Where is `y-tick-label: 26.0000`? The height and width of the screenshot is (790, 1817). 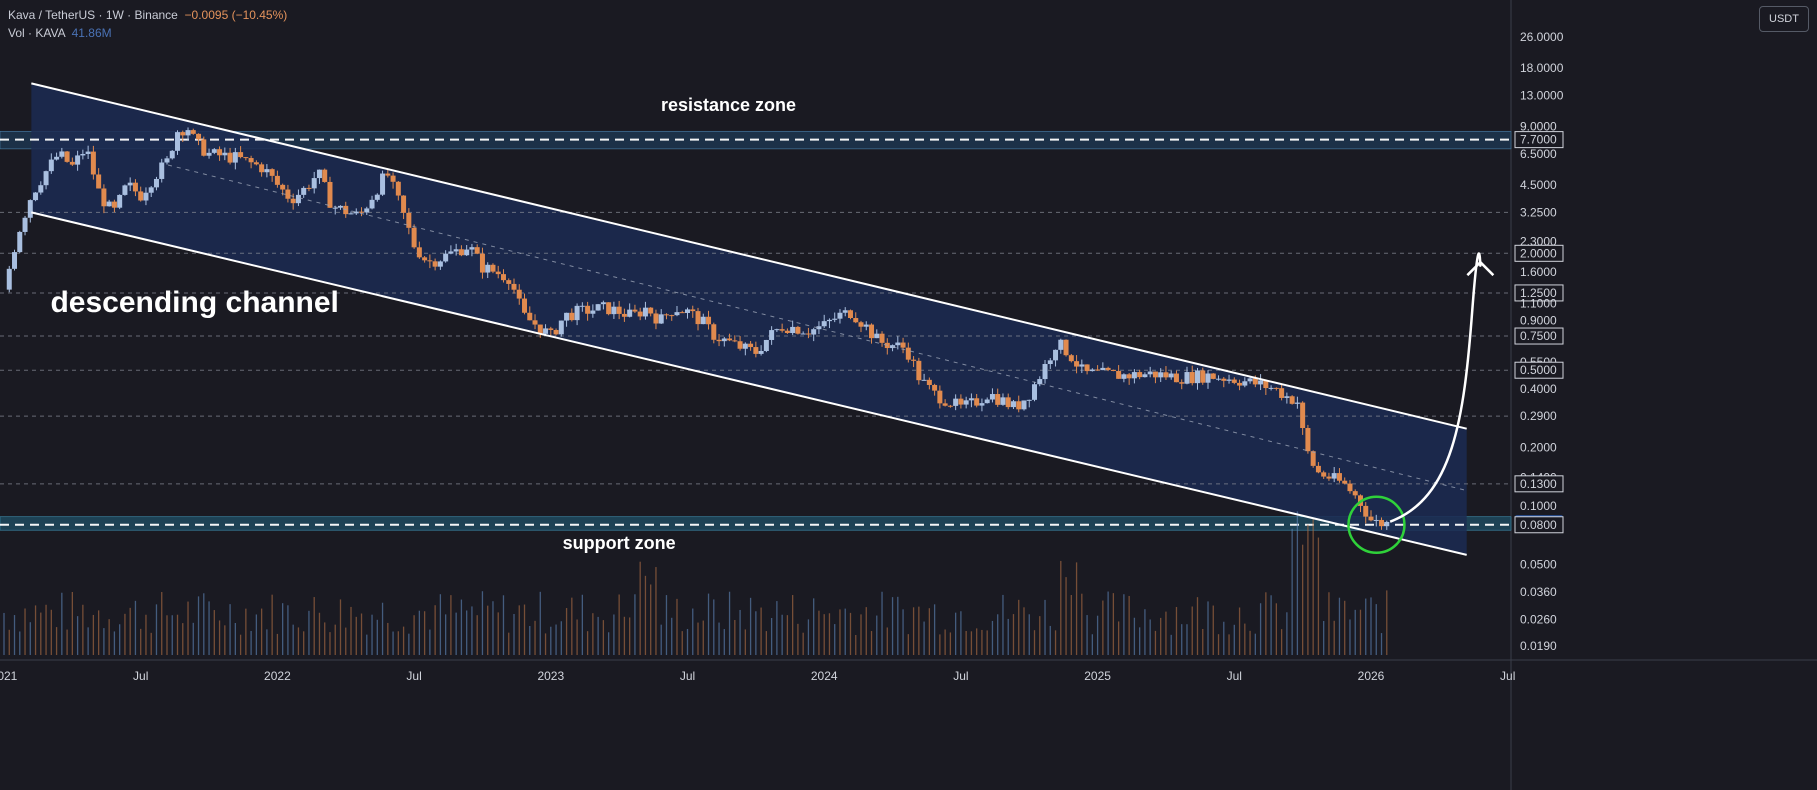 y-tick-label: 26.0000 is located at coordinates (1542, 37).